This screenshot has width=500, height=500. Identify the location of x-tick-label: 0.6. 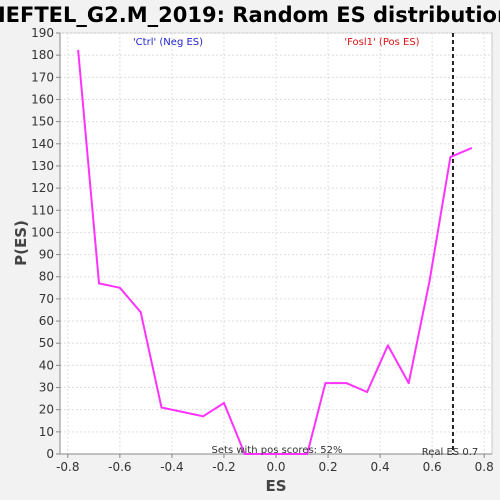
(432, 467).